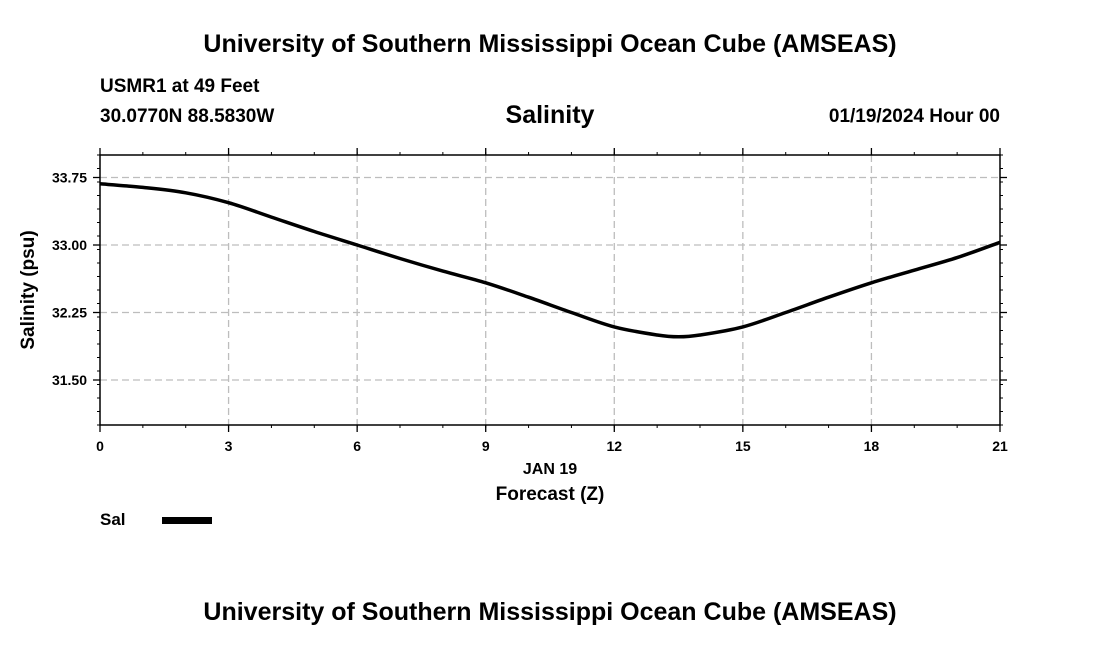  I want to click on x-axis-date-label: JAN 19, so click(550, 469).